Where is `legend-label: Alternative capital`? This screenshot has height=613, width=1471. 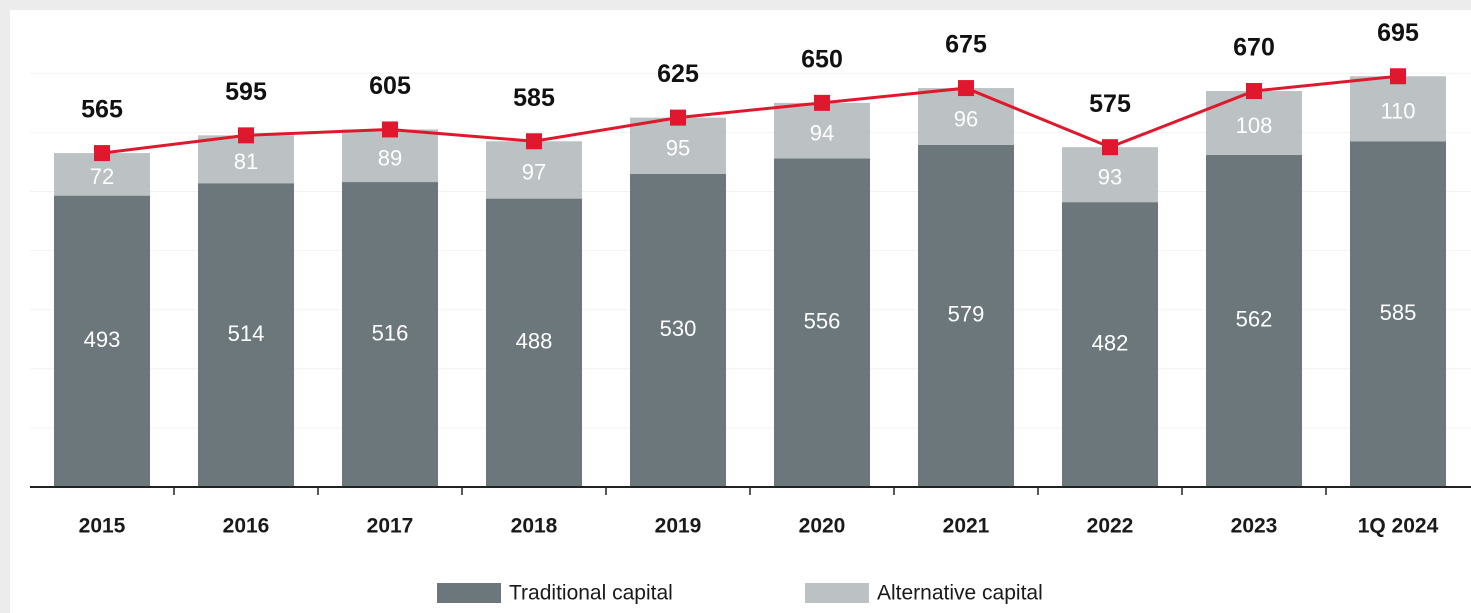
legend-label: Alternative capital is located at coordinates (960, 593).